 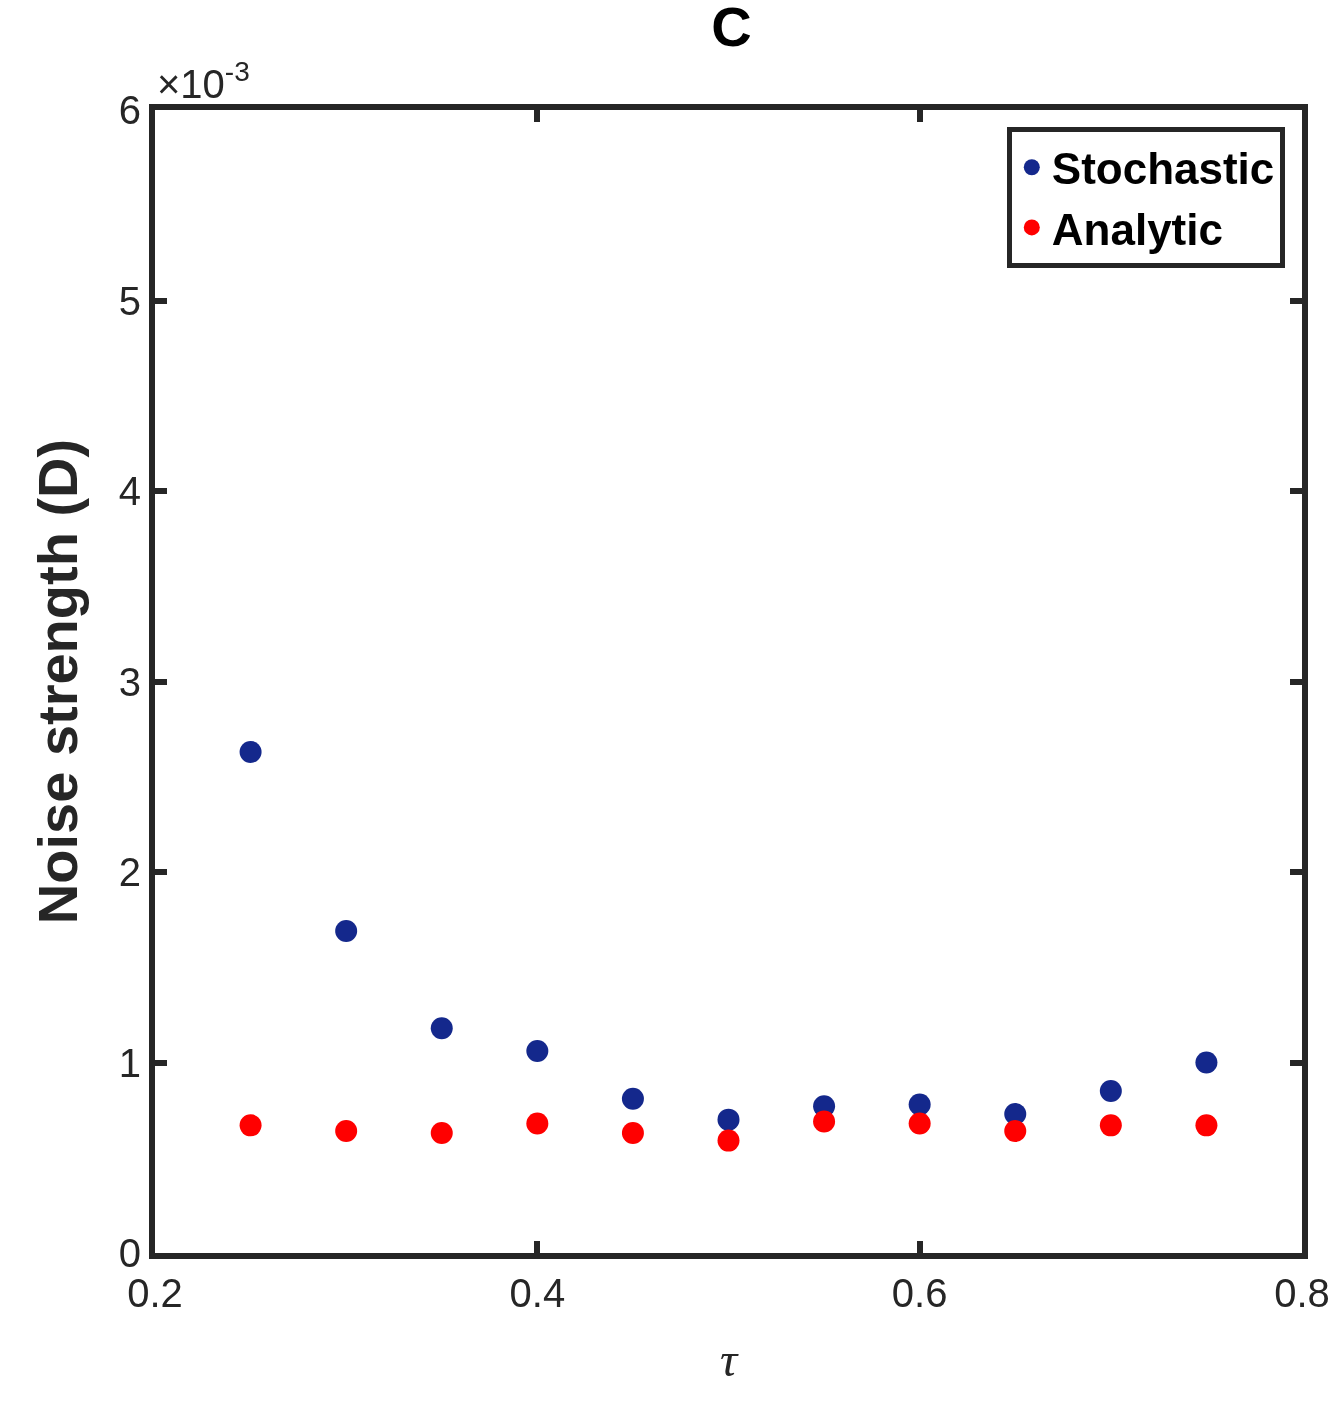 I want to click on y-tick-label: 2, so click(x=129, y=872).